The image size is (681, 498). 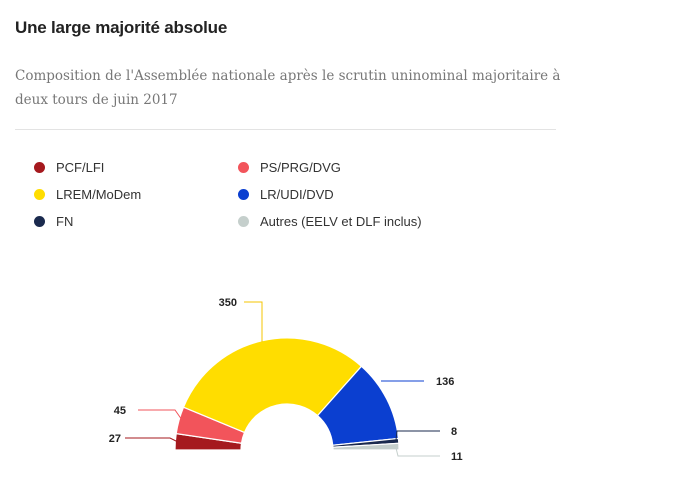 What do you see at coordinates (99, 194) in the screenshot?
I see `legend-label: LREM/MoDem` at bounding box center [99, 194].